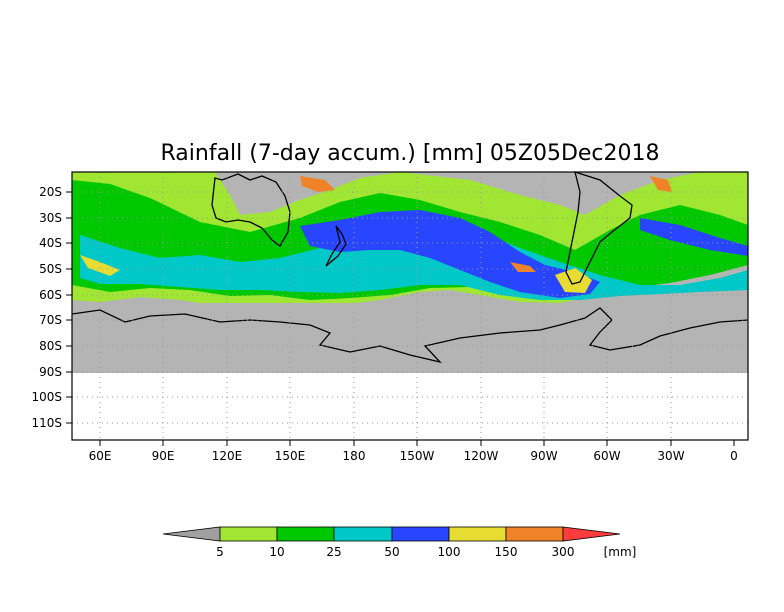 This screenshot has height=612, width=784. What do you see at coordinates (354, 456) in the screenshot?
I see `lon-label-180: 180` at bounding box center [354, 456].